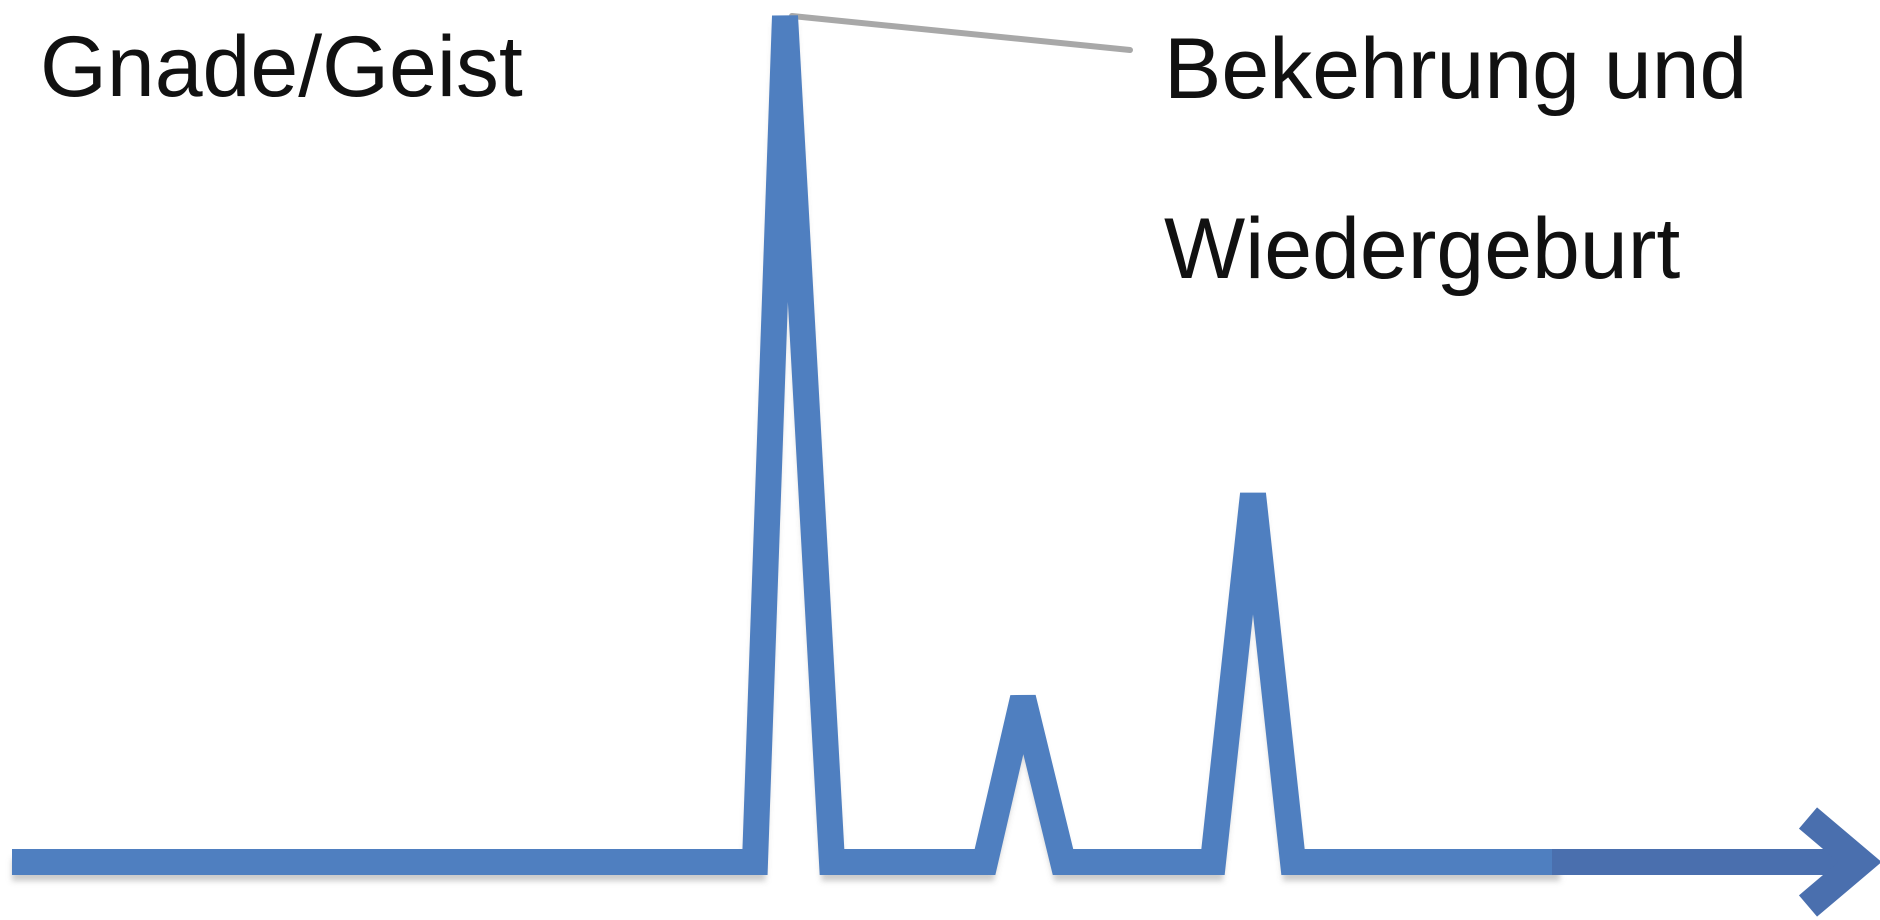 The image size is (1880, 920). I want to click on label-leader-line, so click(961, 33).